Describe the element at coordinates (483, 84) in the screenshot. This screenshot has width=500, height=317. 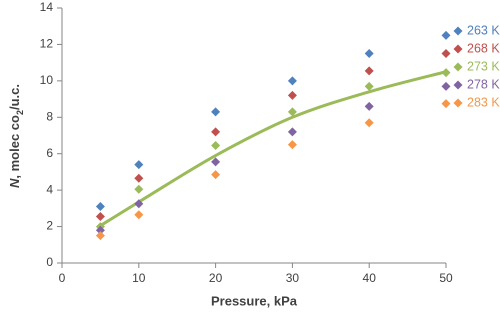
I see `legend-label: 278 K` at that location.